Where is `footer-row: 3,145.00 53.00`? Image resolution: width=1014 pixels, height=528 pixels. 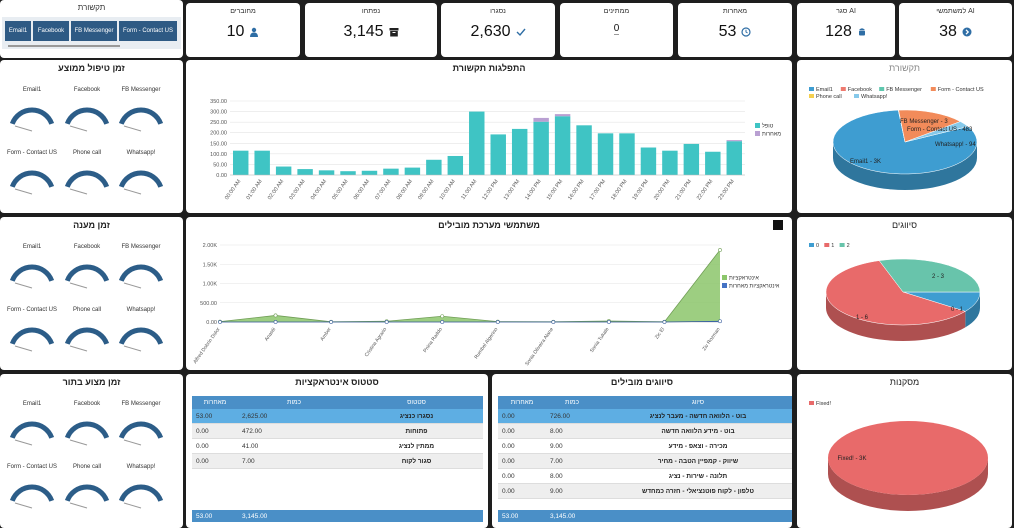
footer-row: 3,145.00 53.00 is located at coordinates (337, 516).